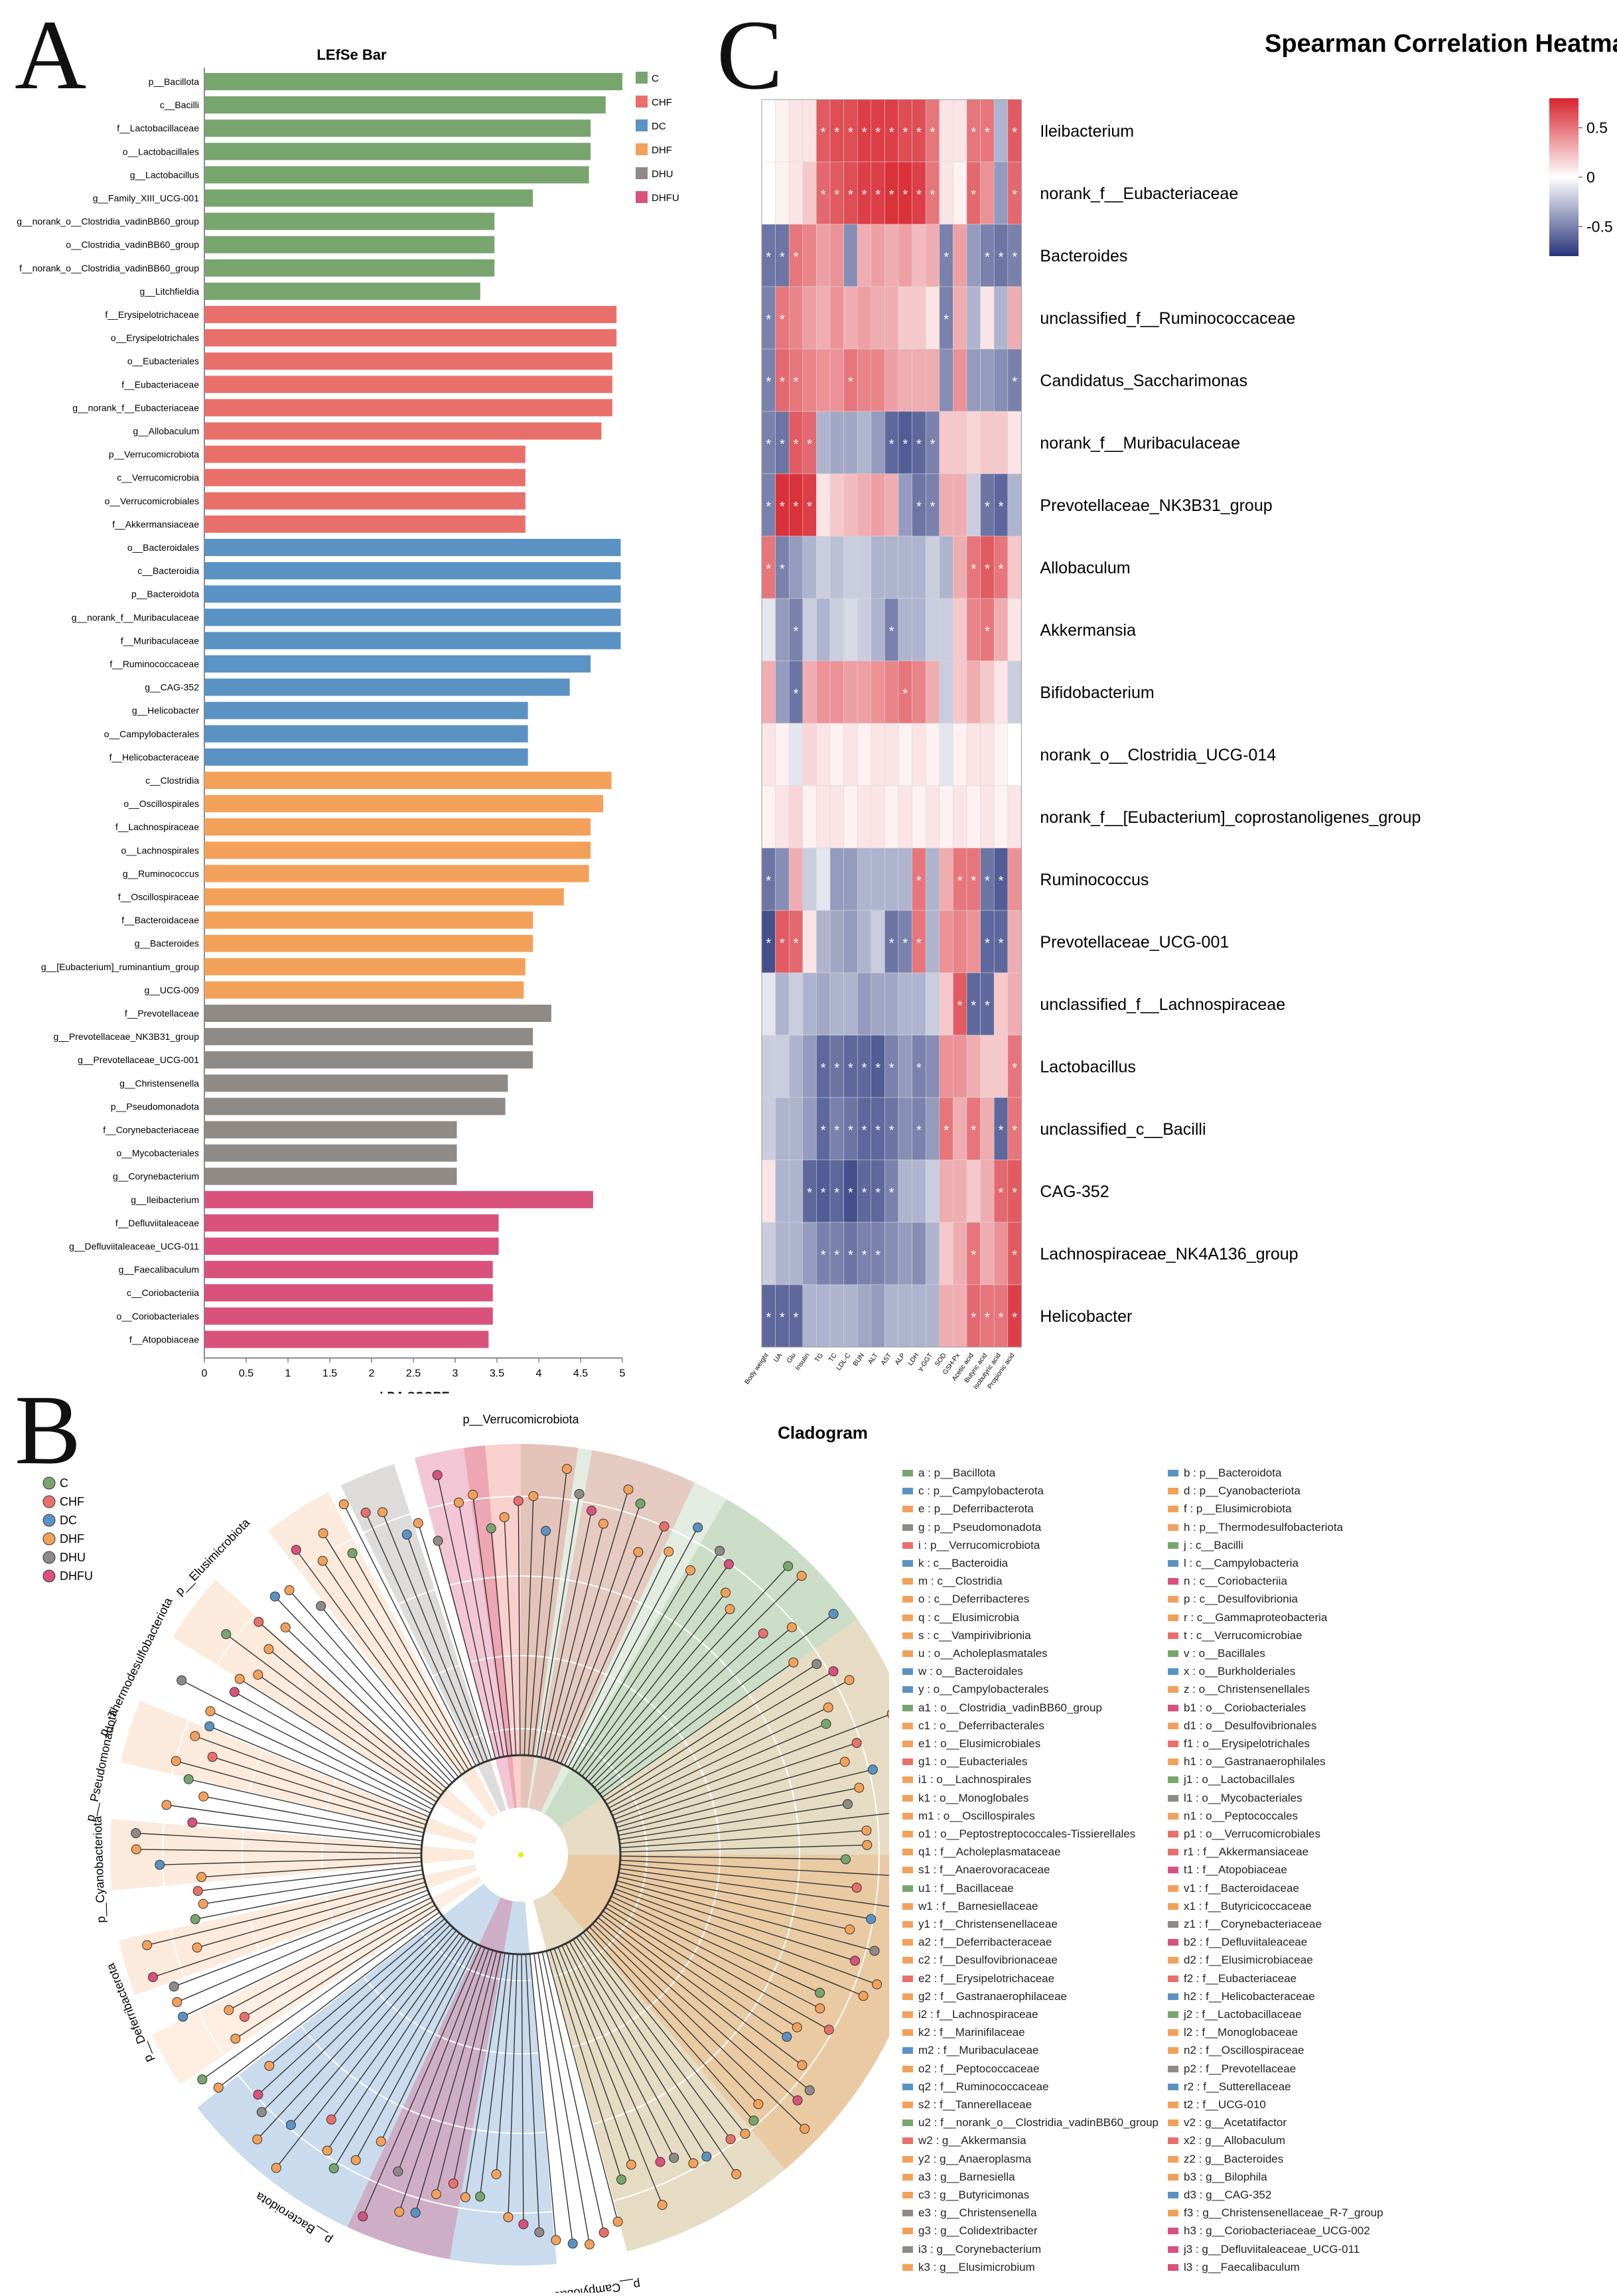 The width and height of the screenshot is (1617, 2296). What do you see at coordinates (952, 1581) in the screenshot?
I see `clade-key-item: m : c__Clostridia` at bounding box center [952, 1581].